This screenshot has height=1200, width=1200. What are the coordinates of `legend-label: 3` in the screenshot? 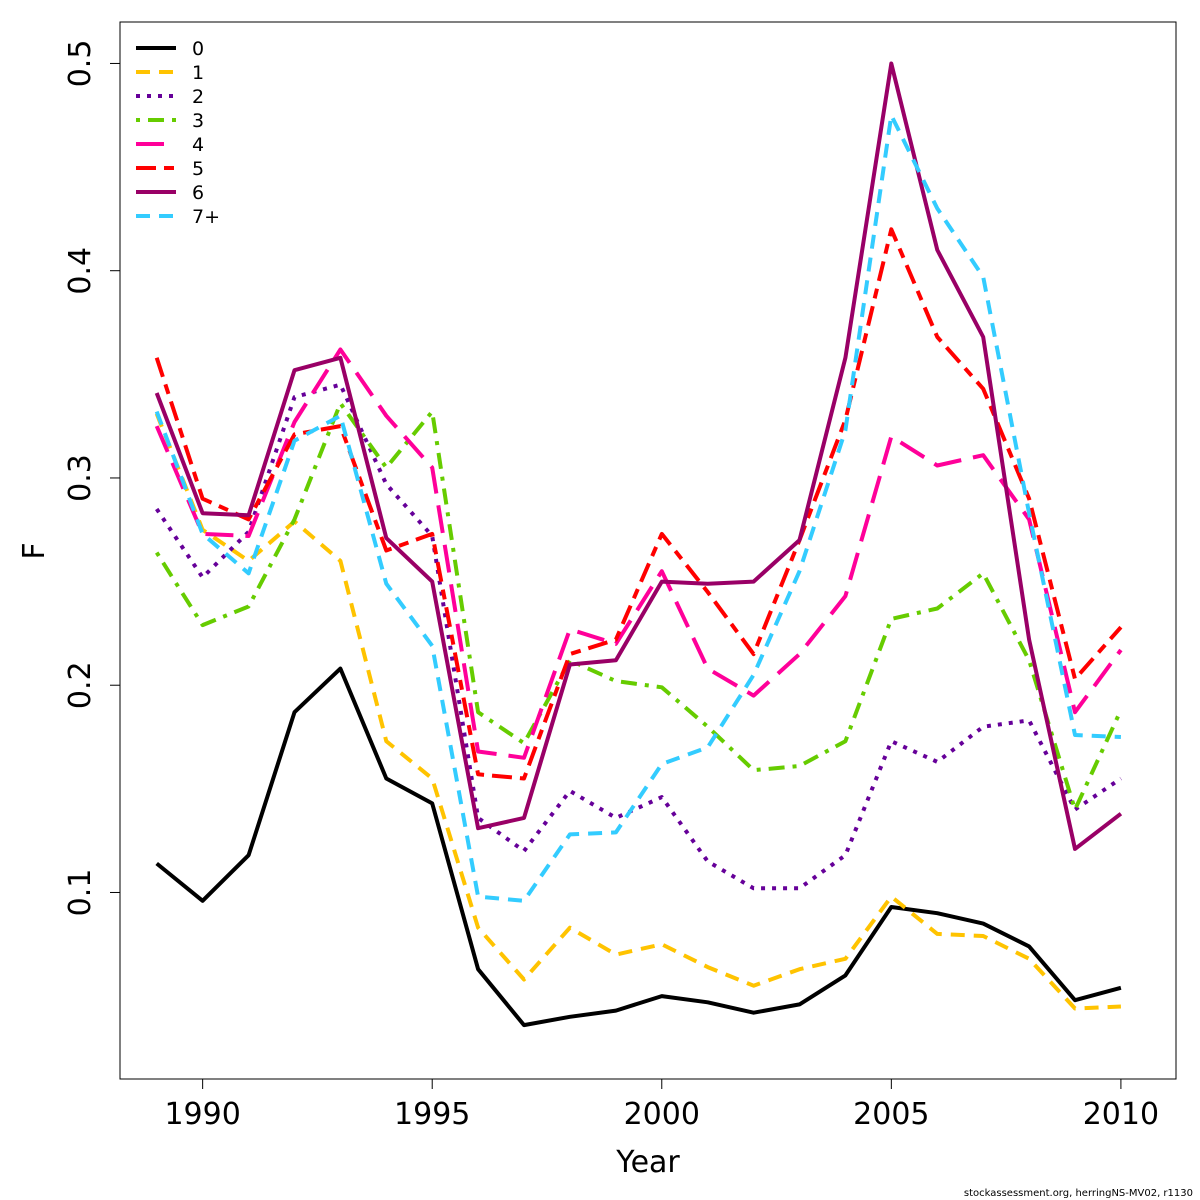 It's located at (198, 121).